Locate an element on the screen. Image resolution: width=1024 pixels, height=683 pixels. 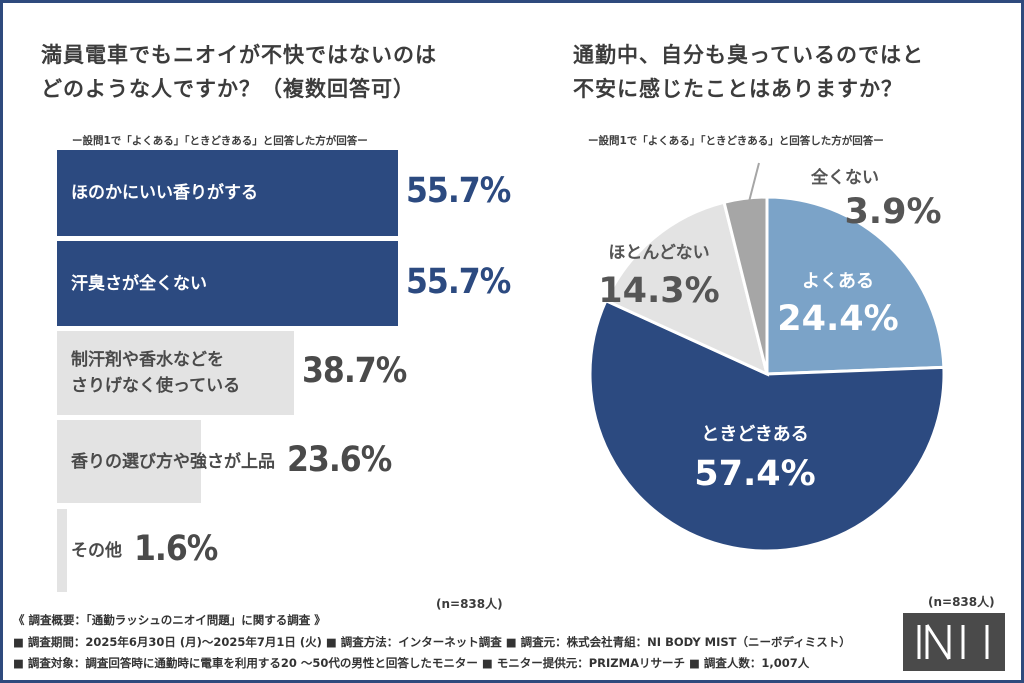
bar-label-line: 制汗剤や香水などを is located at coordinates (147, 360).